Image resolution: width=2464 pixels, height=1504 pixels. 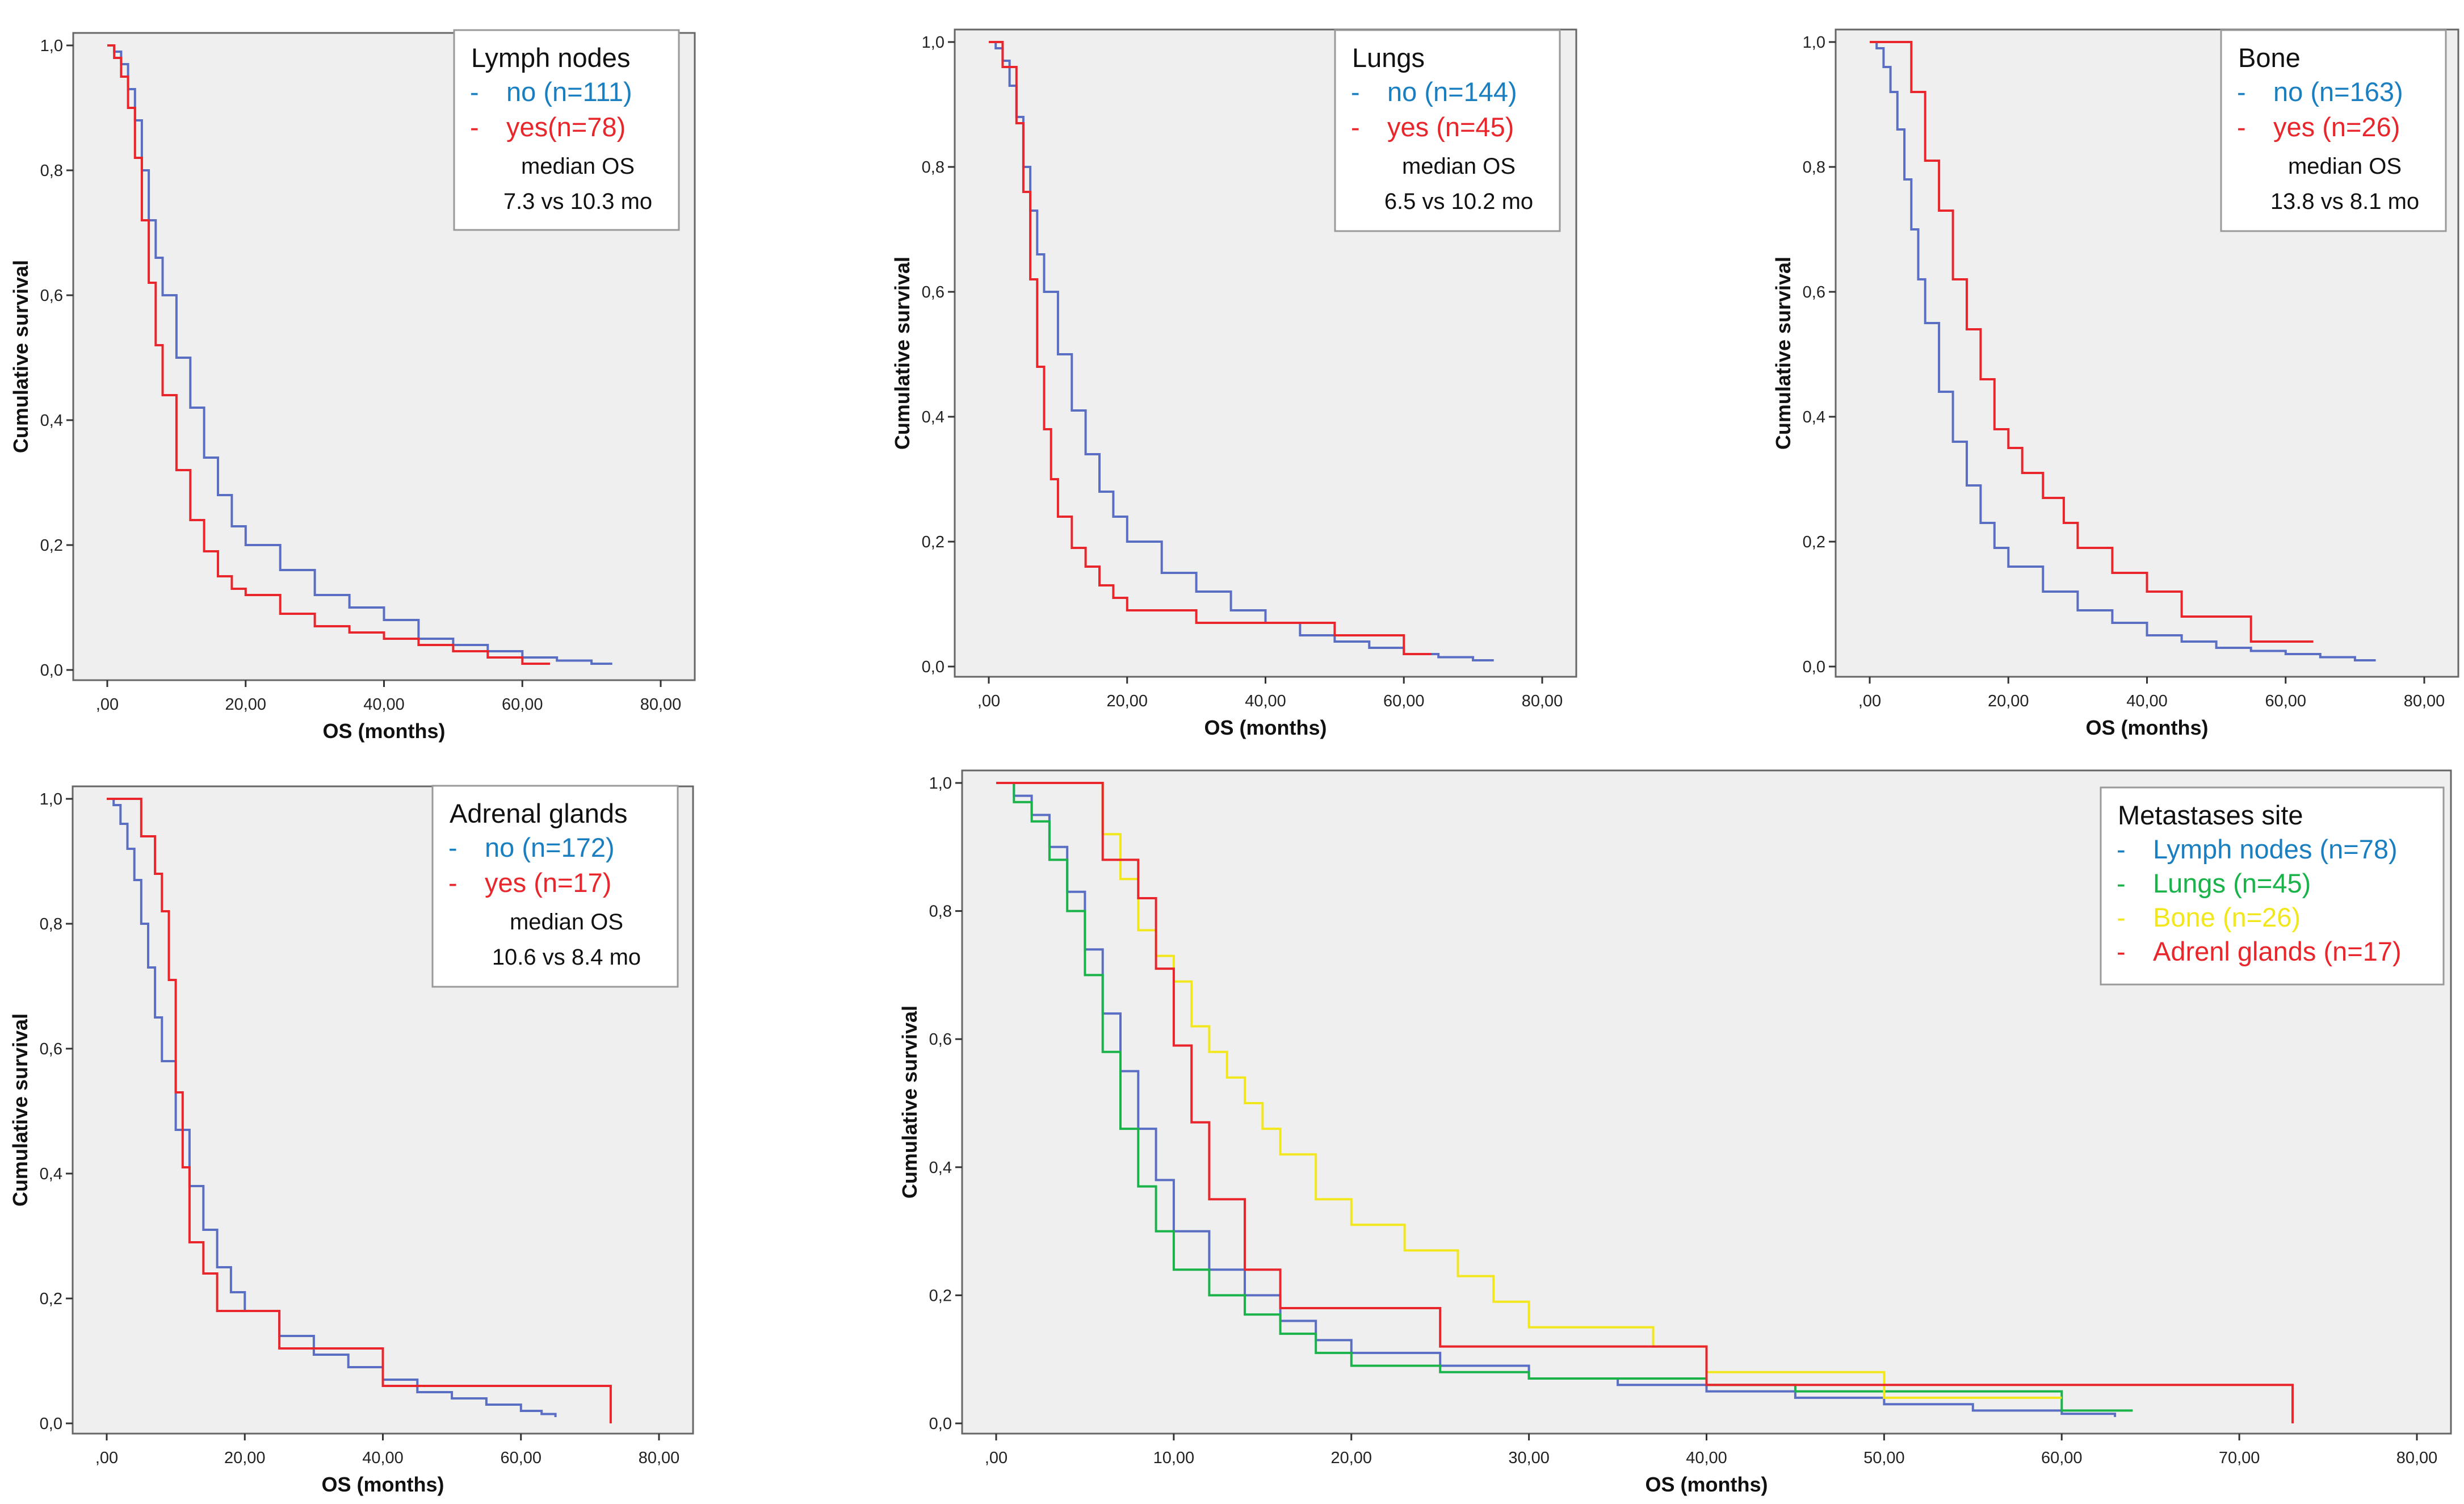 What do you see at coordinates (2227, 917) in the screenshot?
I see `legend-entry-label: Bone (n=26)` at bounding box center [2227, 917].